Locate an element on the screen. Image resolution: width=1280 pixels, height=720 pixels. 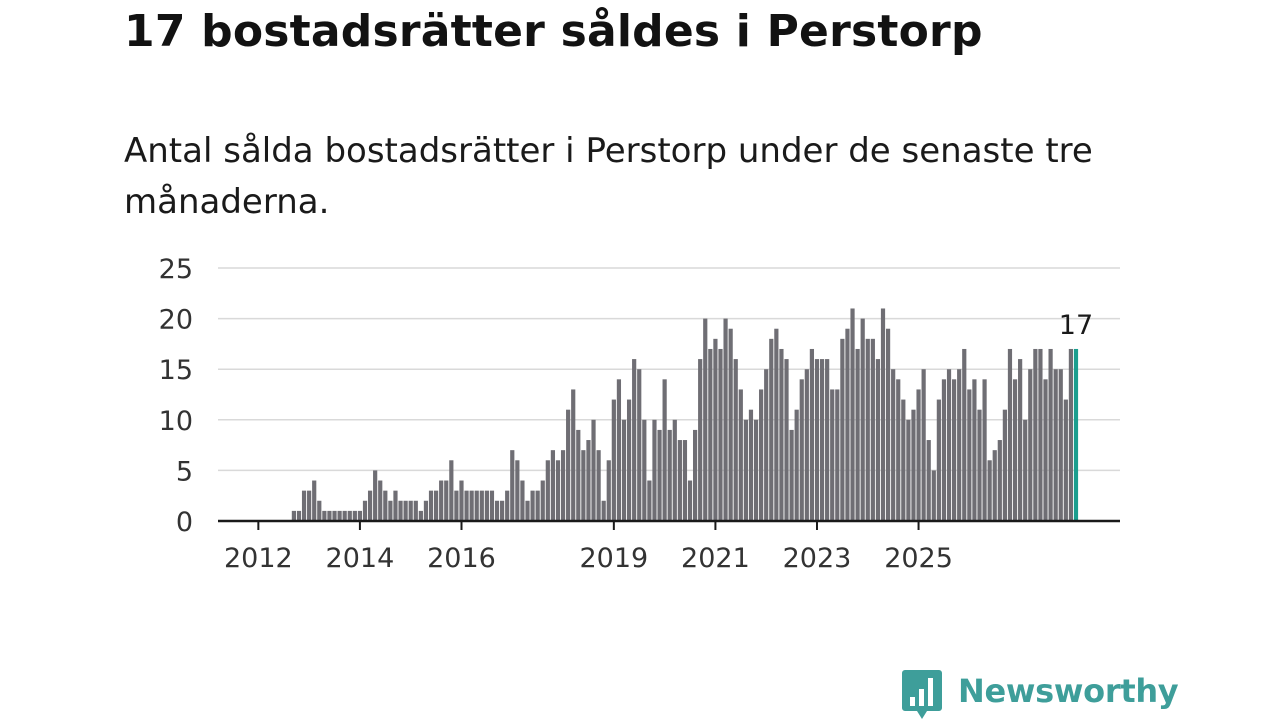
y-tick-label: 0 is located at coordinates (184, 522).